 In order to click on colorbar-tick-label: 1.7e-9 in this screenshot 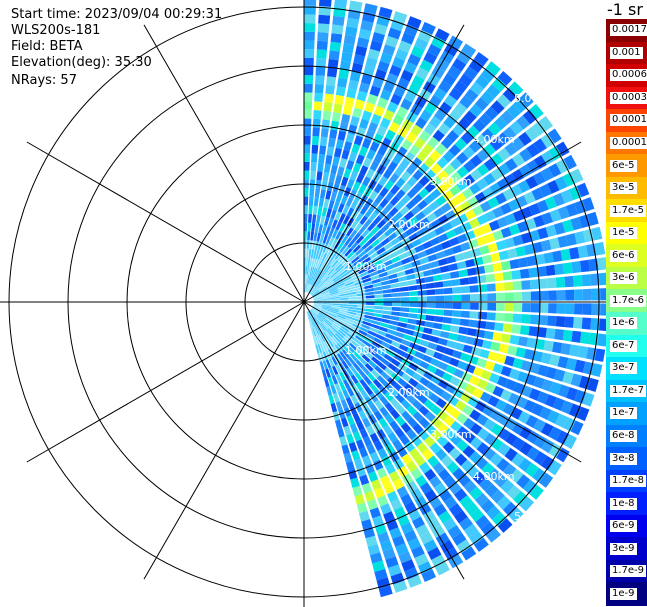, I will do `click(628, 571)`.